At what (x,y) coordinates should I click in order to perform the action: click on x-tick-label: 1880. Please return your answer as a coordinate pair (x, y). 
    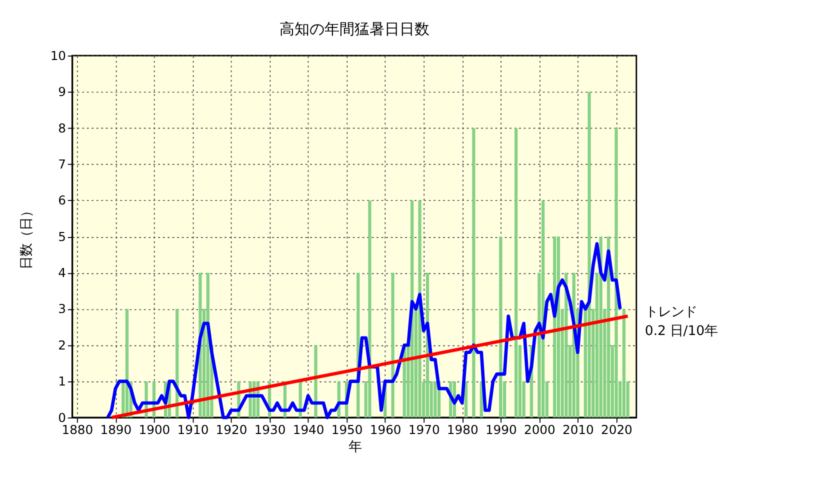
    Looking at the image, I should click on (78, 430).